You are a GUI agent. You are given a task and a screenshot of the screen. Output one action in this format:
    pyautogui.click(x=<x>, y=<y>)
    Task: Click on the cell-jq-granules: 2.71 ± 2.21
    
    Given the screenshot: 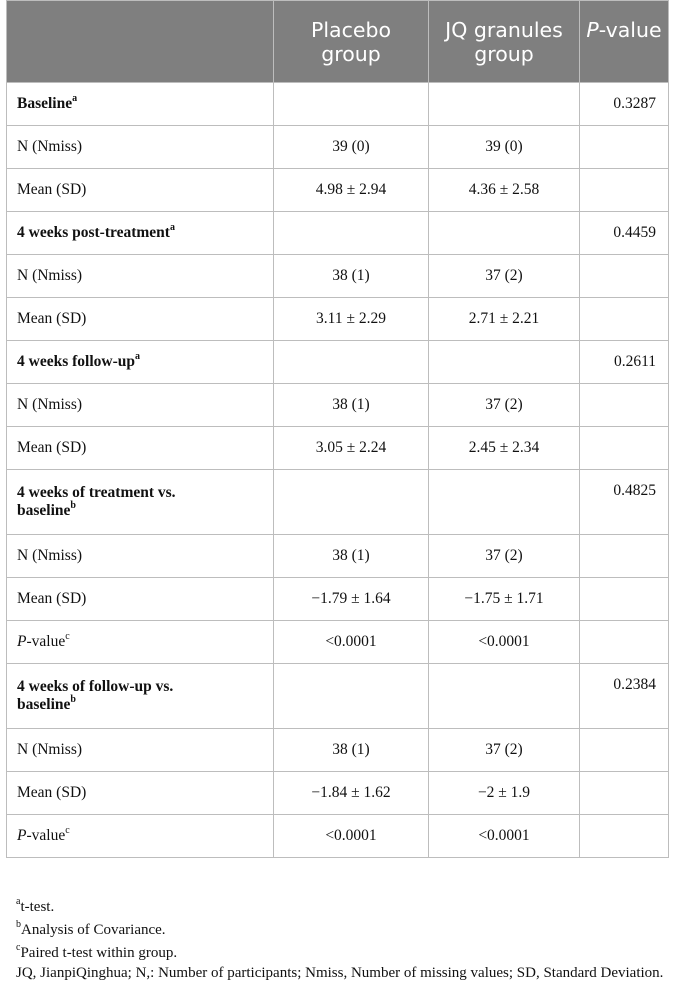 What is the action you would take?
    pyautogui.click(x=504, y=319)
    